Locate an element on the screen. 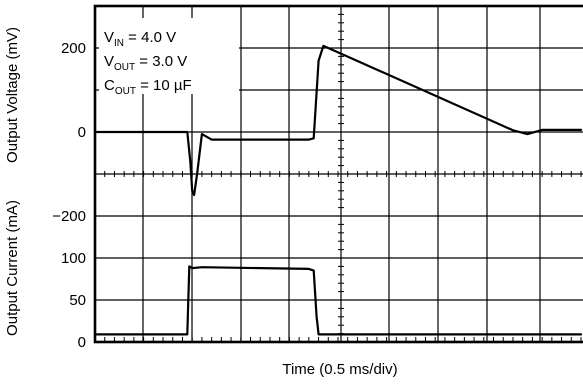 The image size is (583, 385). y-tick-label: 100 is located at coordinates (73, 258).